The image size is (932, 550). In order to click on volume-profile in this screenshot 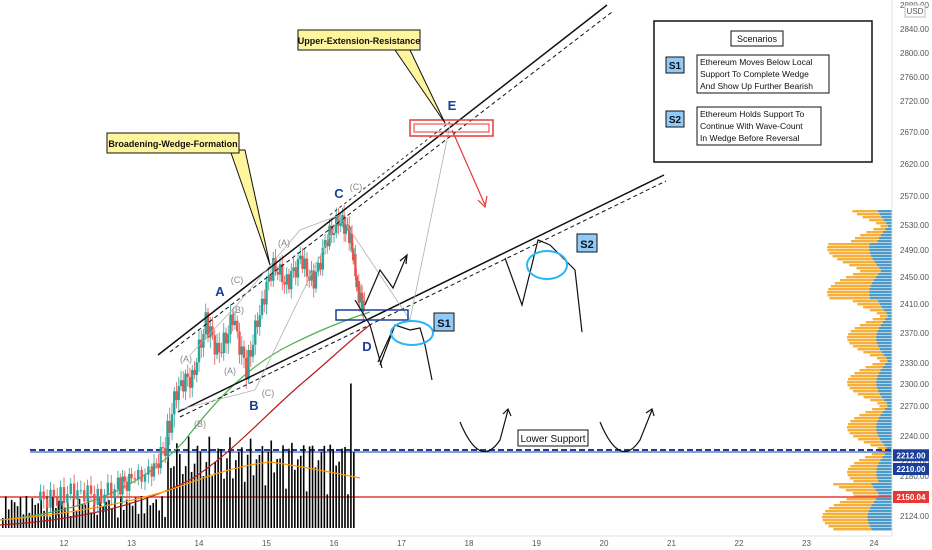, I will do `click(857, 370)`.